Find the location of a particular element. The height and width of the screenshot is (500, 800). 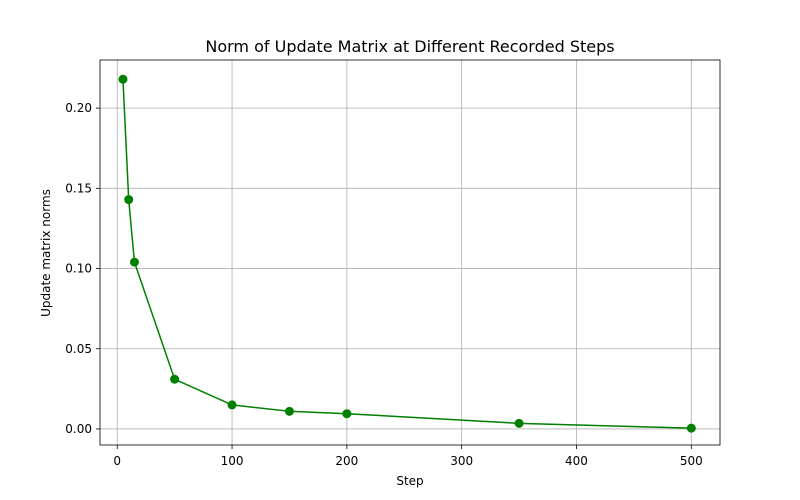

y-tick-label: 0.10 is located at coordinates (78, 269).